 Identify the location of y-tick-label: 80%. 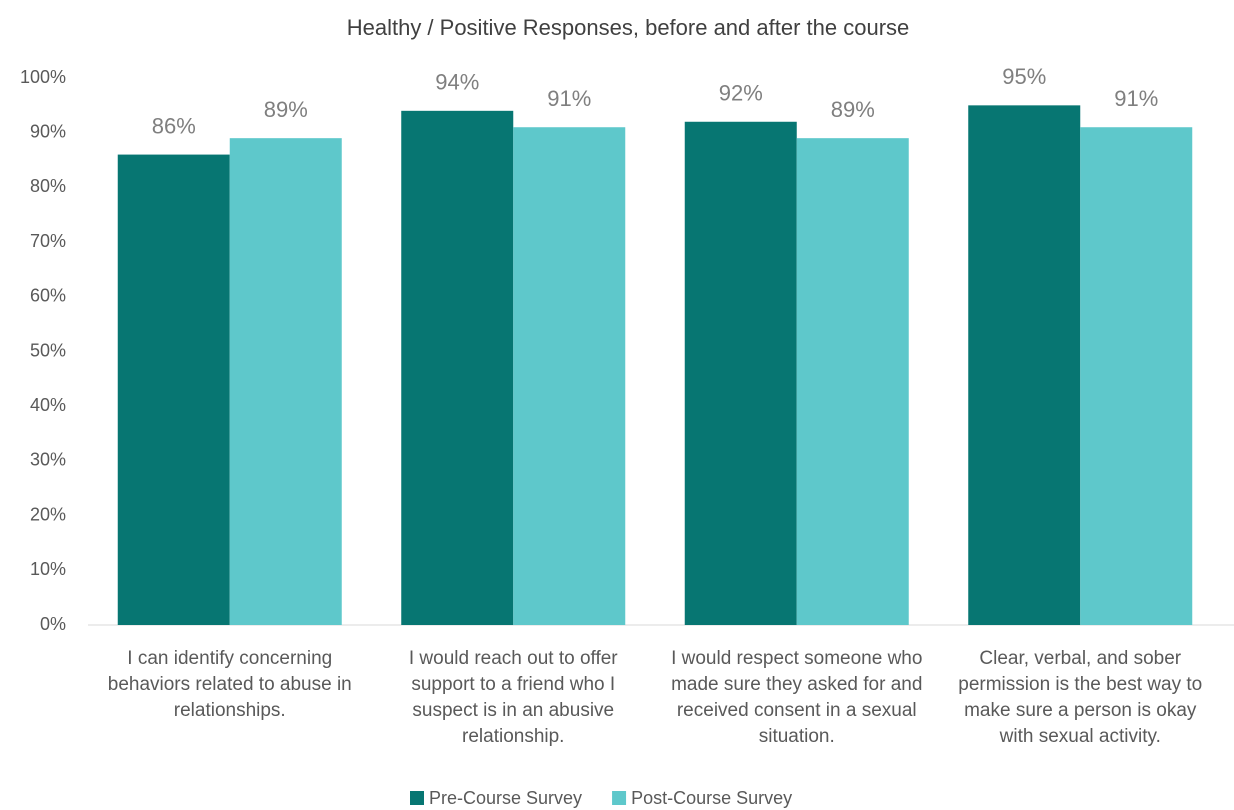
(48, 186).